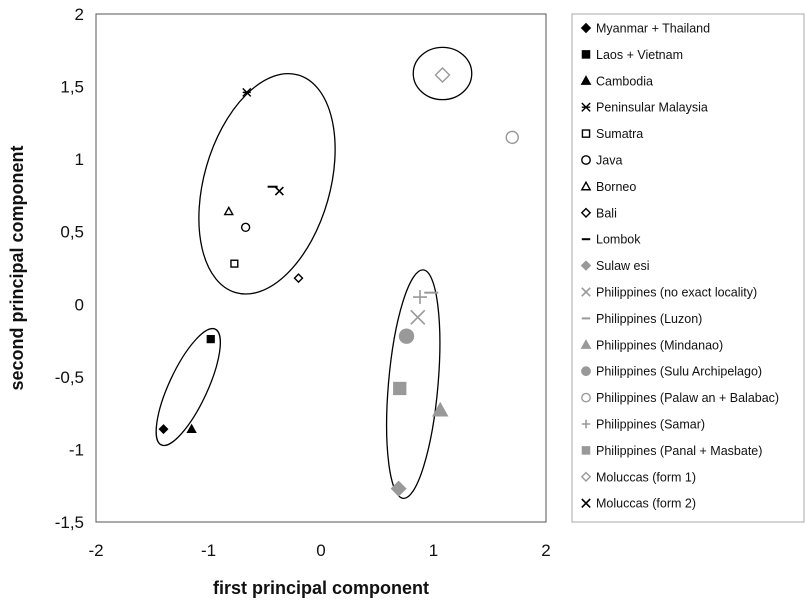 The image size is (807, 607). I want to click on legend-item-philippines-luzon: Philippines (Luzon), so click(641, 319).